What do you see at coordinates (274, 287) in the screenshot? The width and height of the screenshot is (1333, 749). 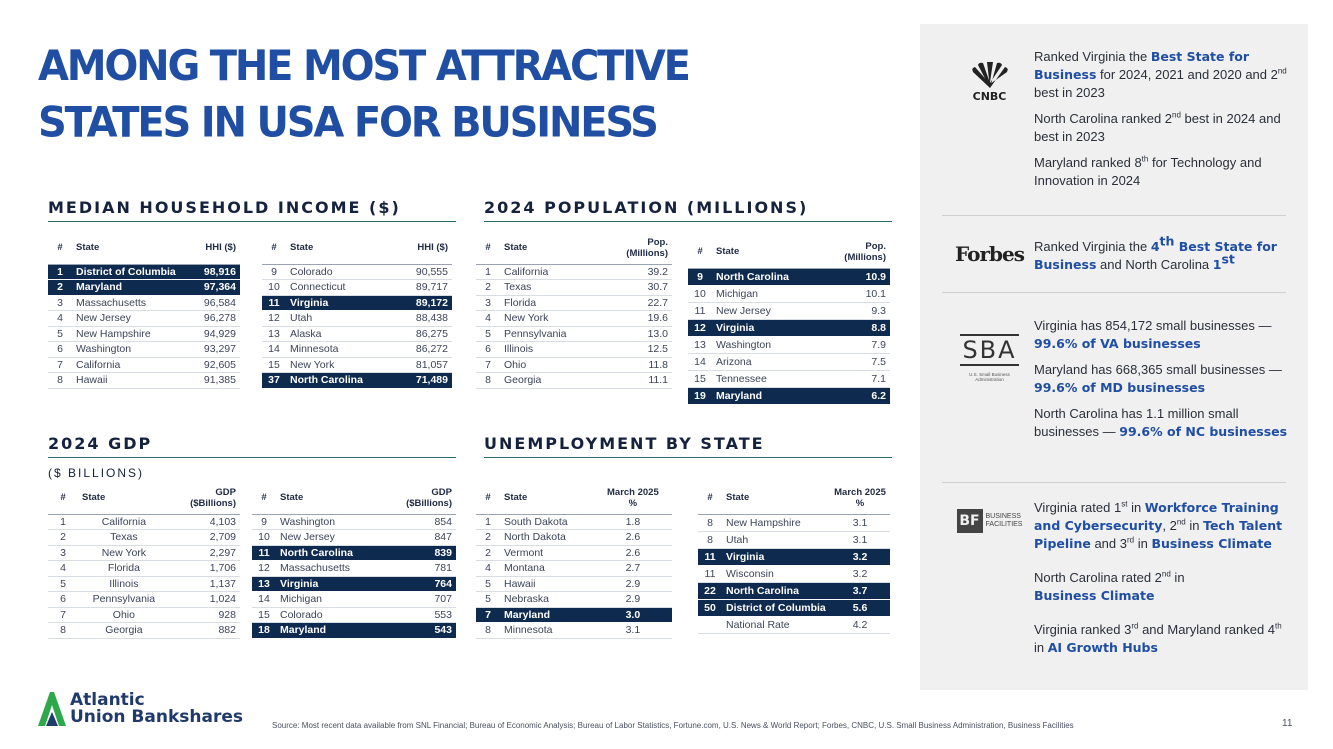 I see `rank-cell: 10` at bounding box center [274, 287].